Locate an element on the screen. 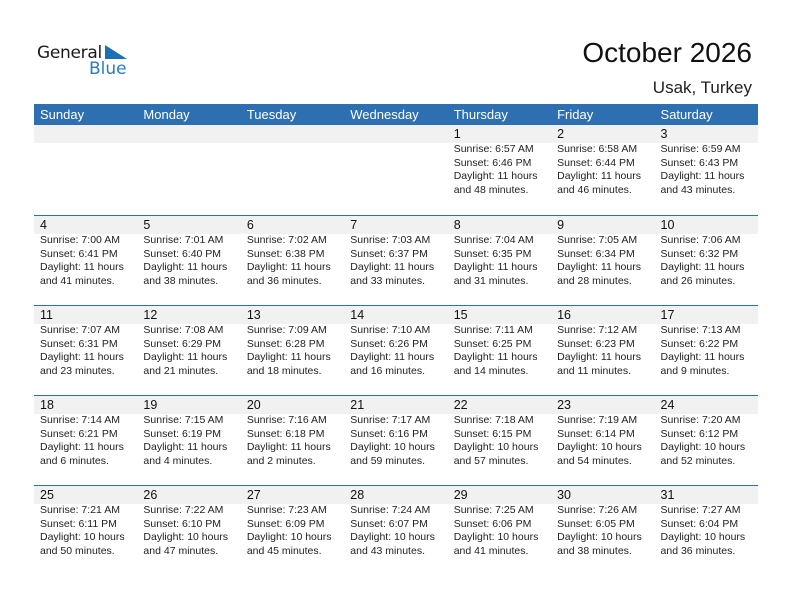  weekday-friday: Friday is located at coordinates (575, 114).